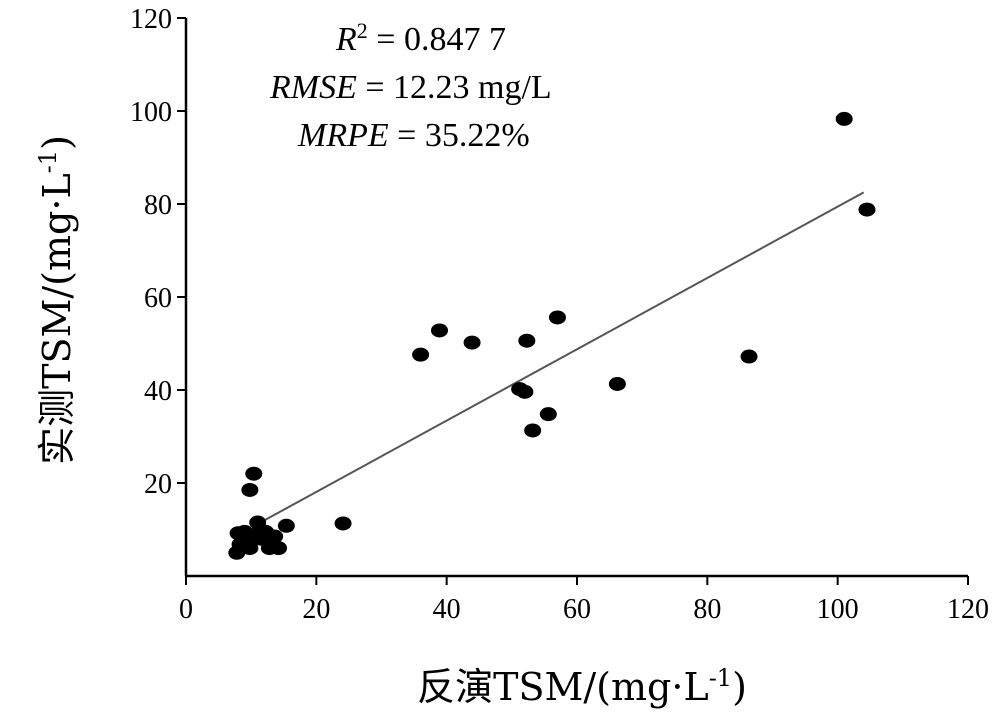 This screenshot has height=719, width=1000. I want to click on y-axis-title: 实测TSM/(mg·L-1), so click(56, 300).